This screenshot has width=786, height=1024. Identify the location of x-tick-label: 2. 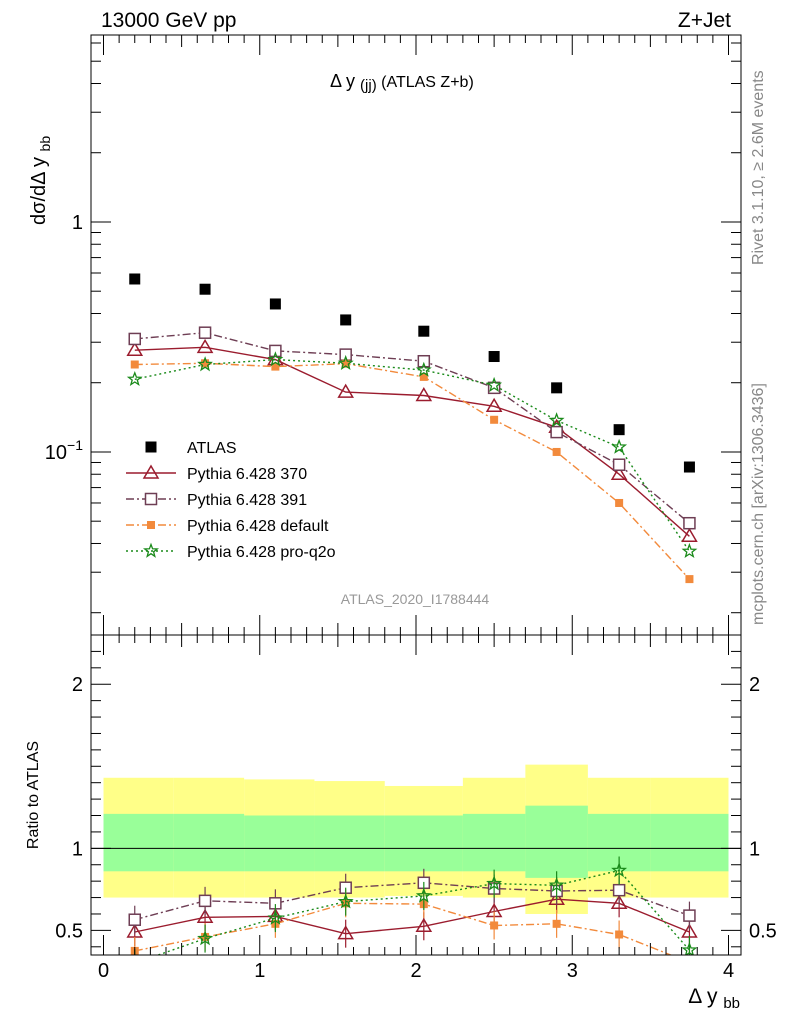
(415, 971).